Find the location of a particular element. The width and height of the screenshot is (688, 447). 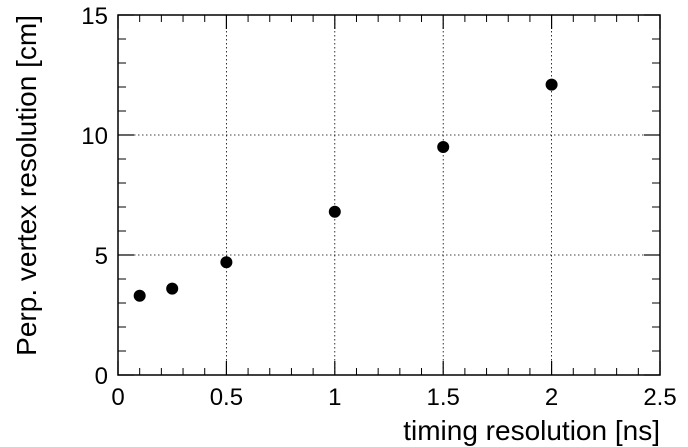

x-tick-label: 2.5 is located at coordinates (659, 397).